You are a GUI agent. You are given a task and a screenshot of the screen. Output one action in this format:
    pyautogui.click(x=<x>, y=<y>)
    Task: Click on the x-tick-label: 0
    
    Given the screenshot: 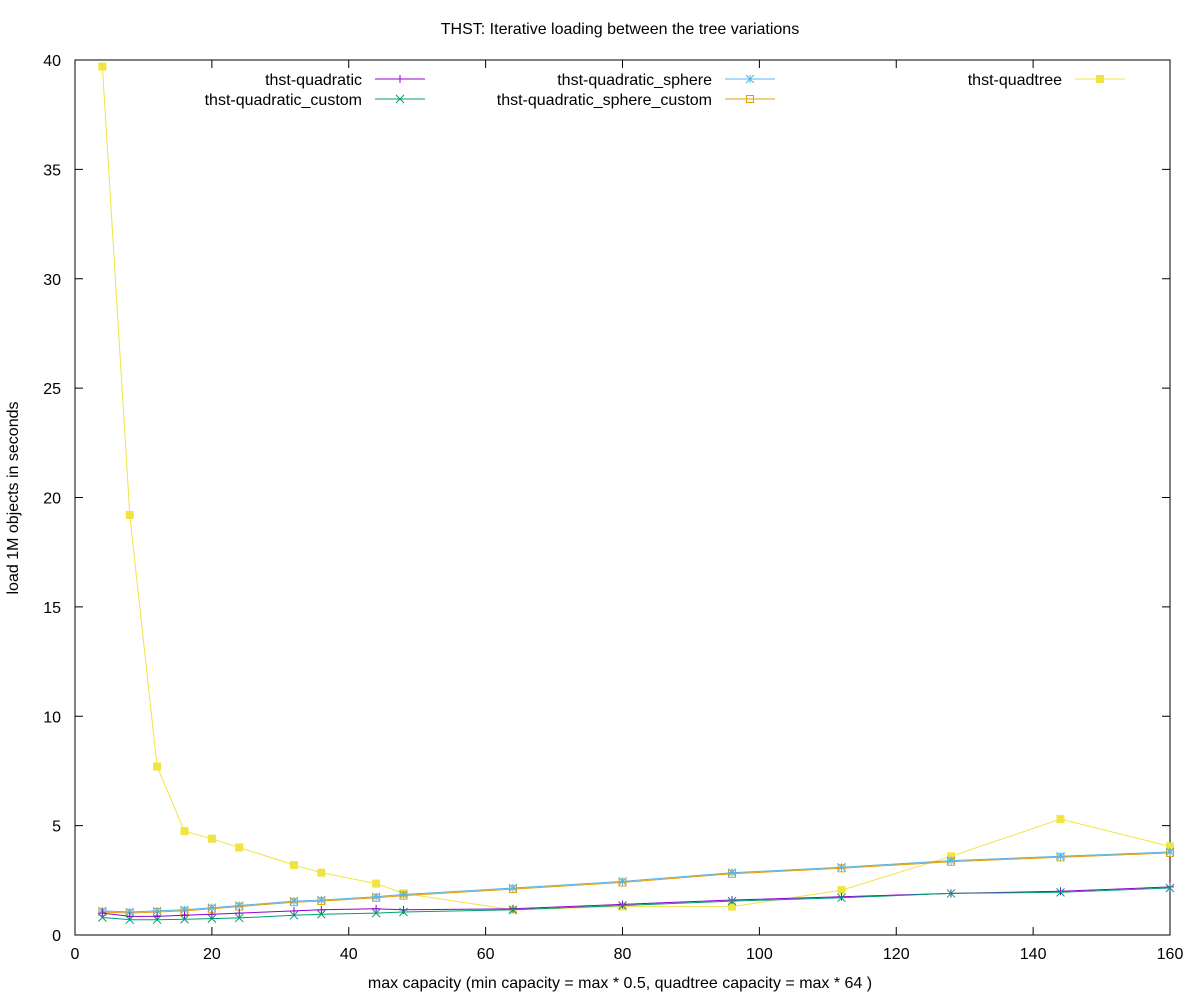 What is the action you would take?
    pyautogui.click(x=75, y=954)
    